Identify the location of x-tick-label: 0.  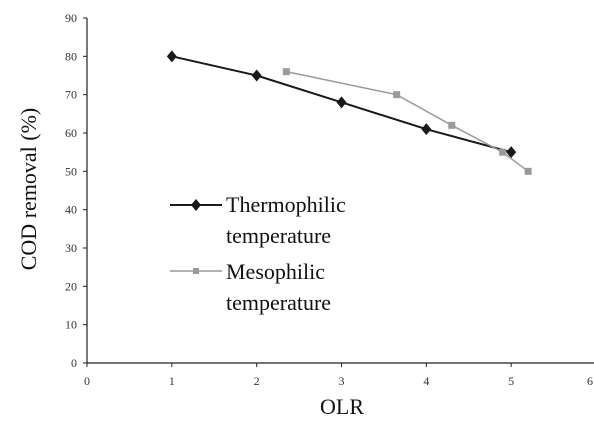
(87, 381).